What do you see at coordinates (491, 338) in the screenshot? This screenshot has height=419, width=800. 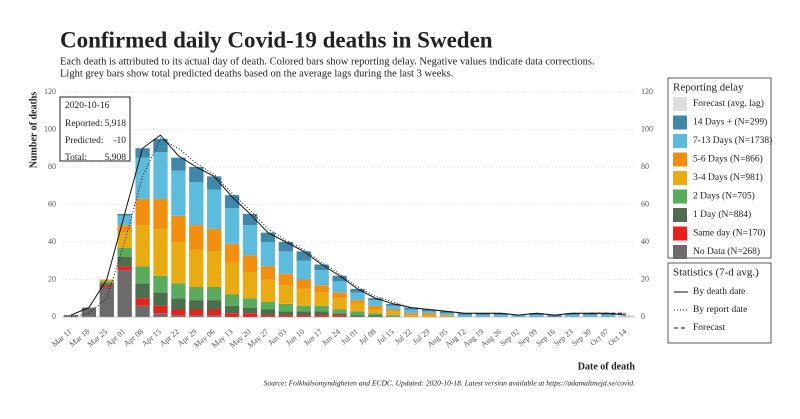 I see `x-tick-label: Aug 26` at bounding box center [491, 338].